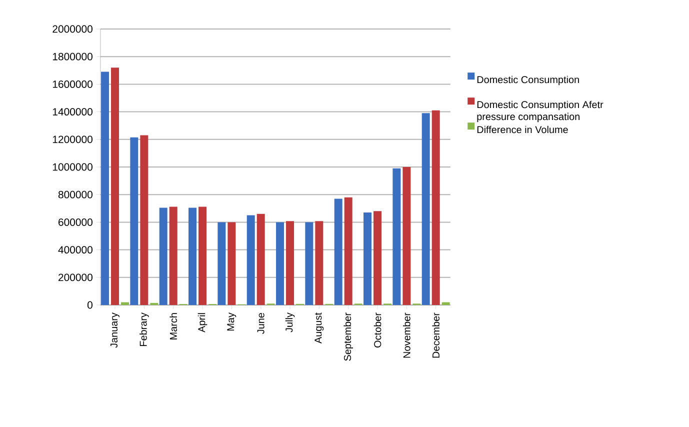 The image size is (689, 427). I want to click on y-tick-label: 1600000, so click(72, 84).